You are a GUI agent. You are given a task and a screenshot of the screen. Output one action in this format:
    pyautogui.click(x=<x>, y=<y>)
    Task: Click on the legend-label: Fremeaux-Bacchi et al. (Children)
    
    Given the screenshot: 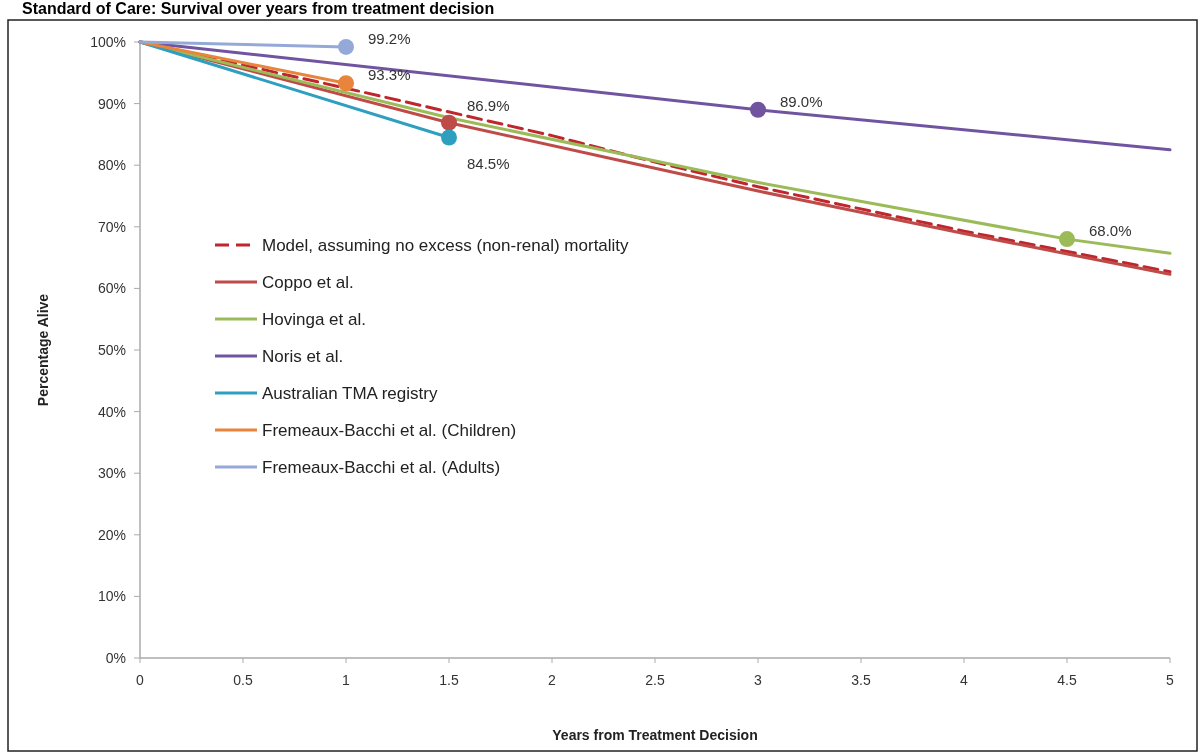 What is the action you would take?
    pyautogui.click(x=389, y=430)
    